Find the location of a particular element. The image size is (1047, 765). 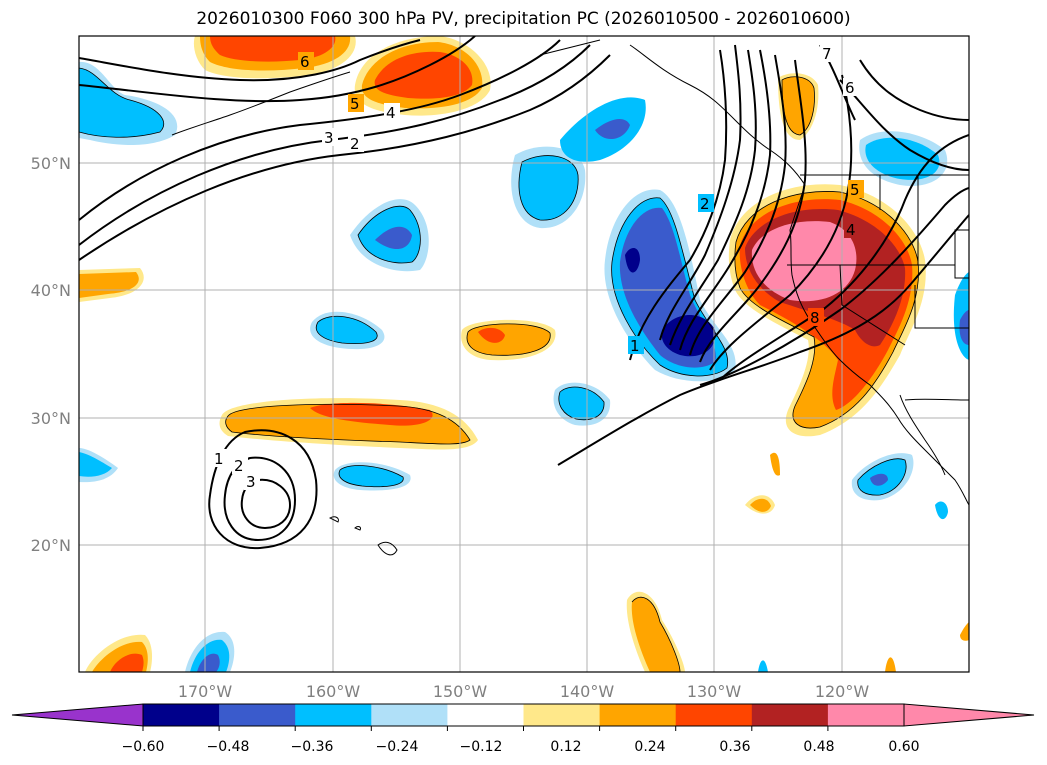

lat-tick-label: 30°N is located at coordinates (51, 418).